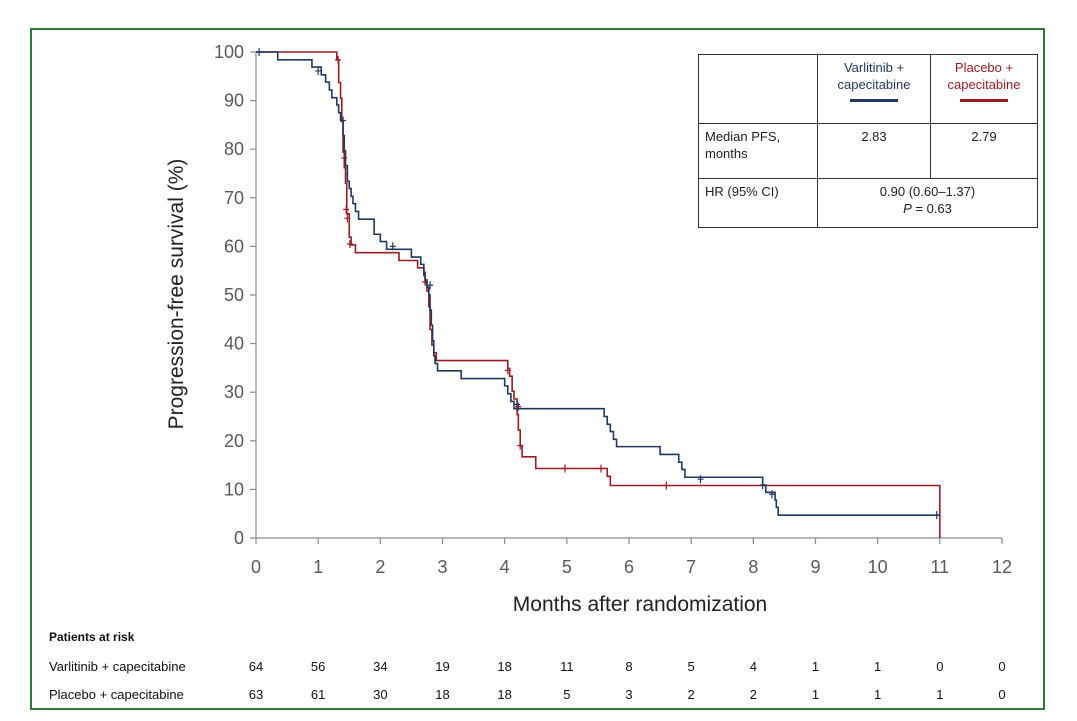  Describe the element at coordinates (442, 567) in the screenshot. I see `x-tick-label: 3` at that location.